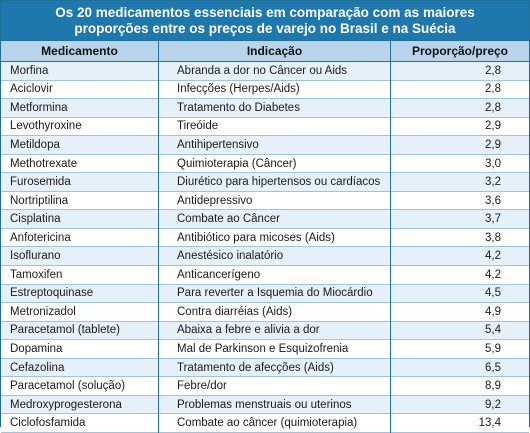 This screenshot has height=433, width=530. I want to click on cell-proporcao: 3,0, so click(459, 163).